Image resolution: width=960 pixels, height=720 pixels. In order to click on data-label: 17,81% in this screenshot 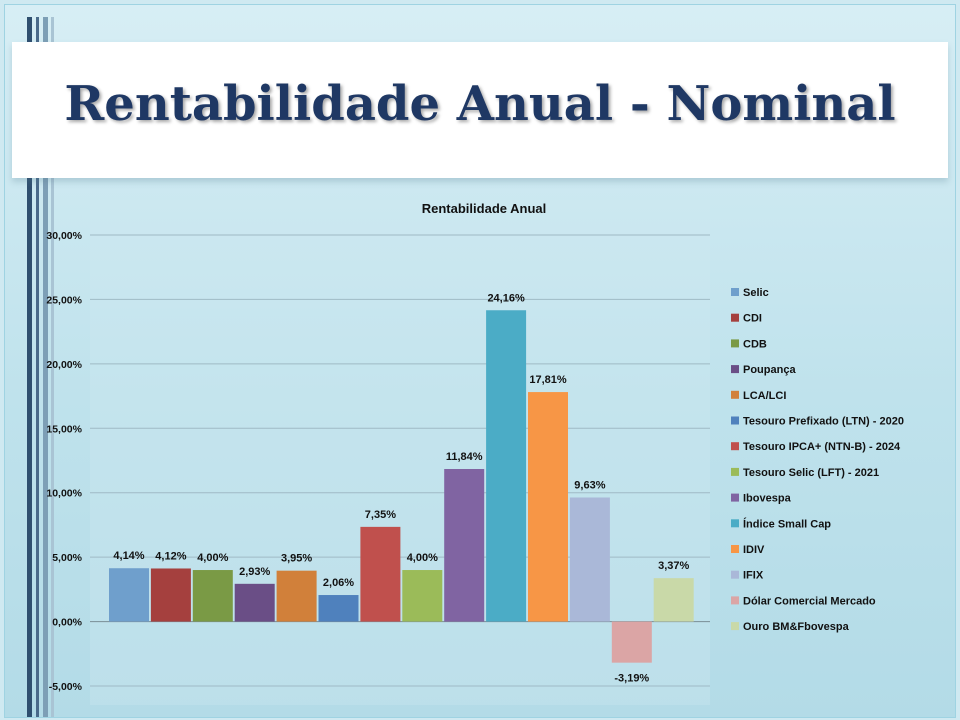, I will do `click(548, 380)`.